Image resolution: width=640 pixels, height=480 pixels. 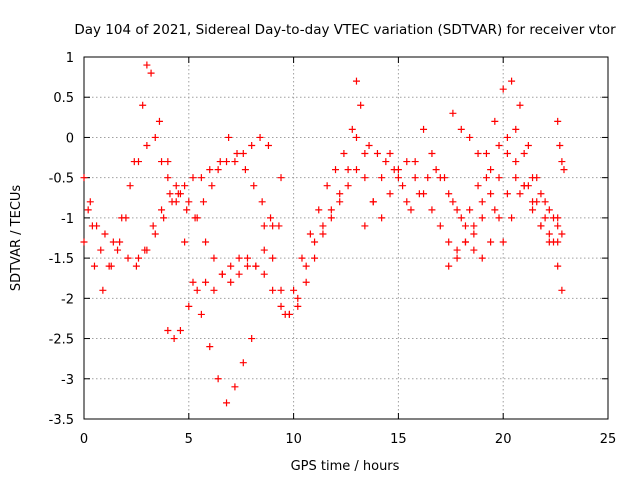 What do you see at coordinates (189, 439) in the screenshot?
I see `x-tick-label: 5` at bounding box center [189, 439].